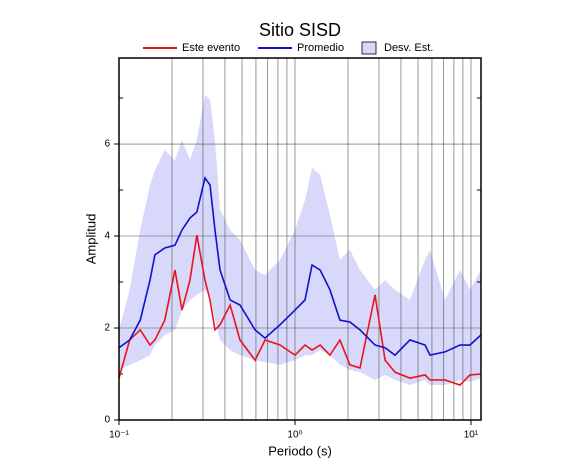  What do you see at coordinates (471, 435) in the screenshot?
I see `x-tick-label: 10¹` at bounding box center [471, 435].